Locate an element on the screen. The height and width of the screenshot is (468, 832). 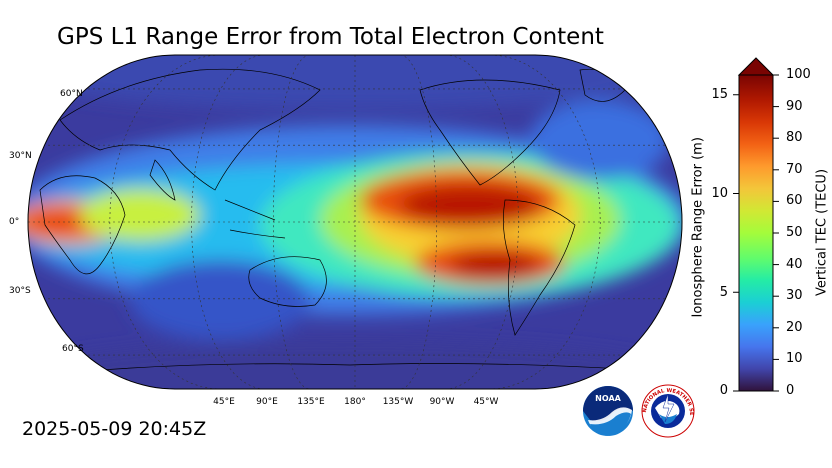
tec-axis-label: Vertical TEC (TECU) is located at coordinates (822, 232).